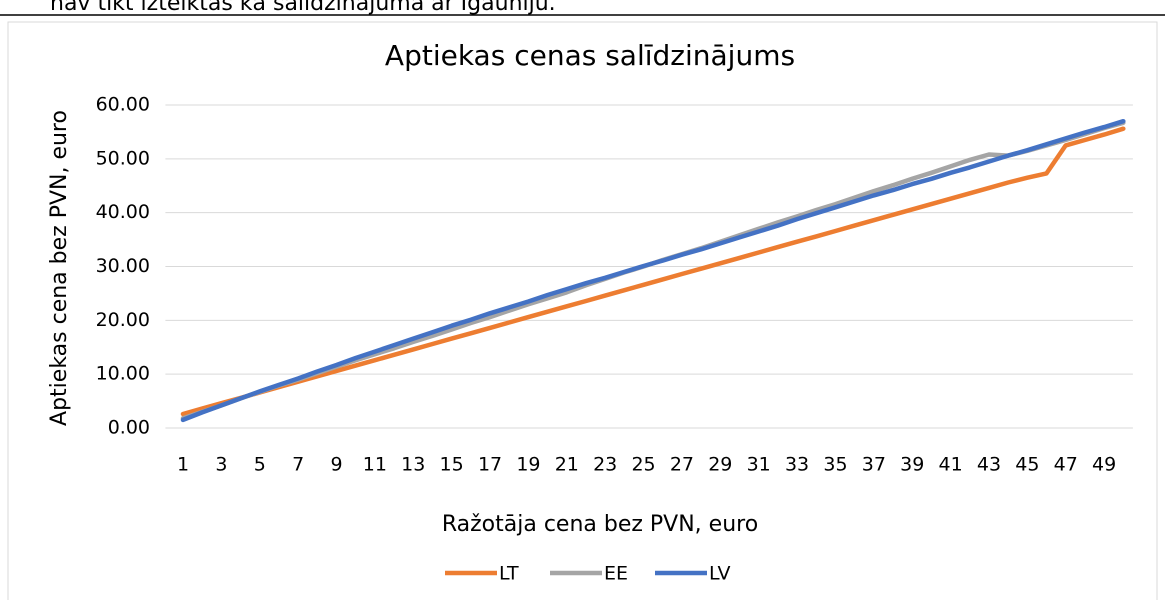 The width and height of the screenshot is (1165, 600). Describe the element at coordinates (260, 465) in the screenshot. I see `x-tick-label: 5` at that location.